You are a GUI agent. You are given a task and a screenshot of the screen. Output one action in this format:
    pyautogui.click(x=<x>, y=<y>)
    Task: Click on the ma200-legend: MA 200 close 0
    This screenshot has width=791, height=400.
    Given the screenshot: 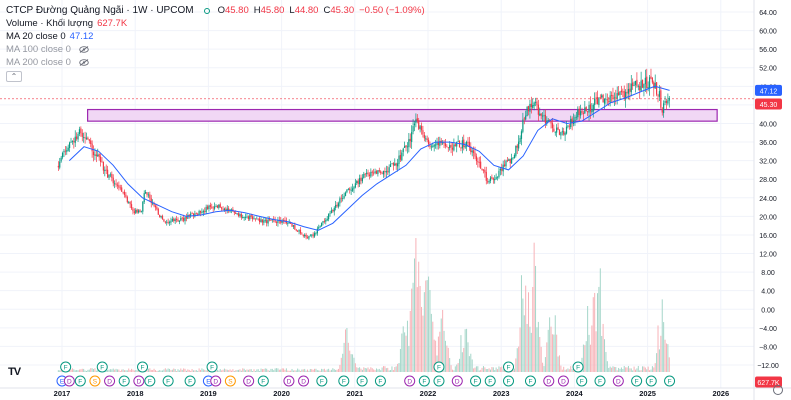 What is the action you would take?
    pyautogui.click(x=215, y=62)
    